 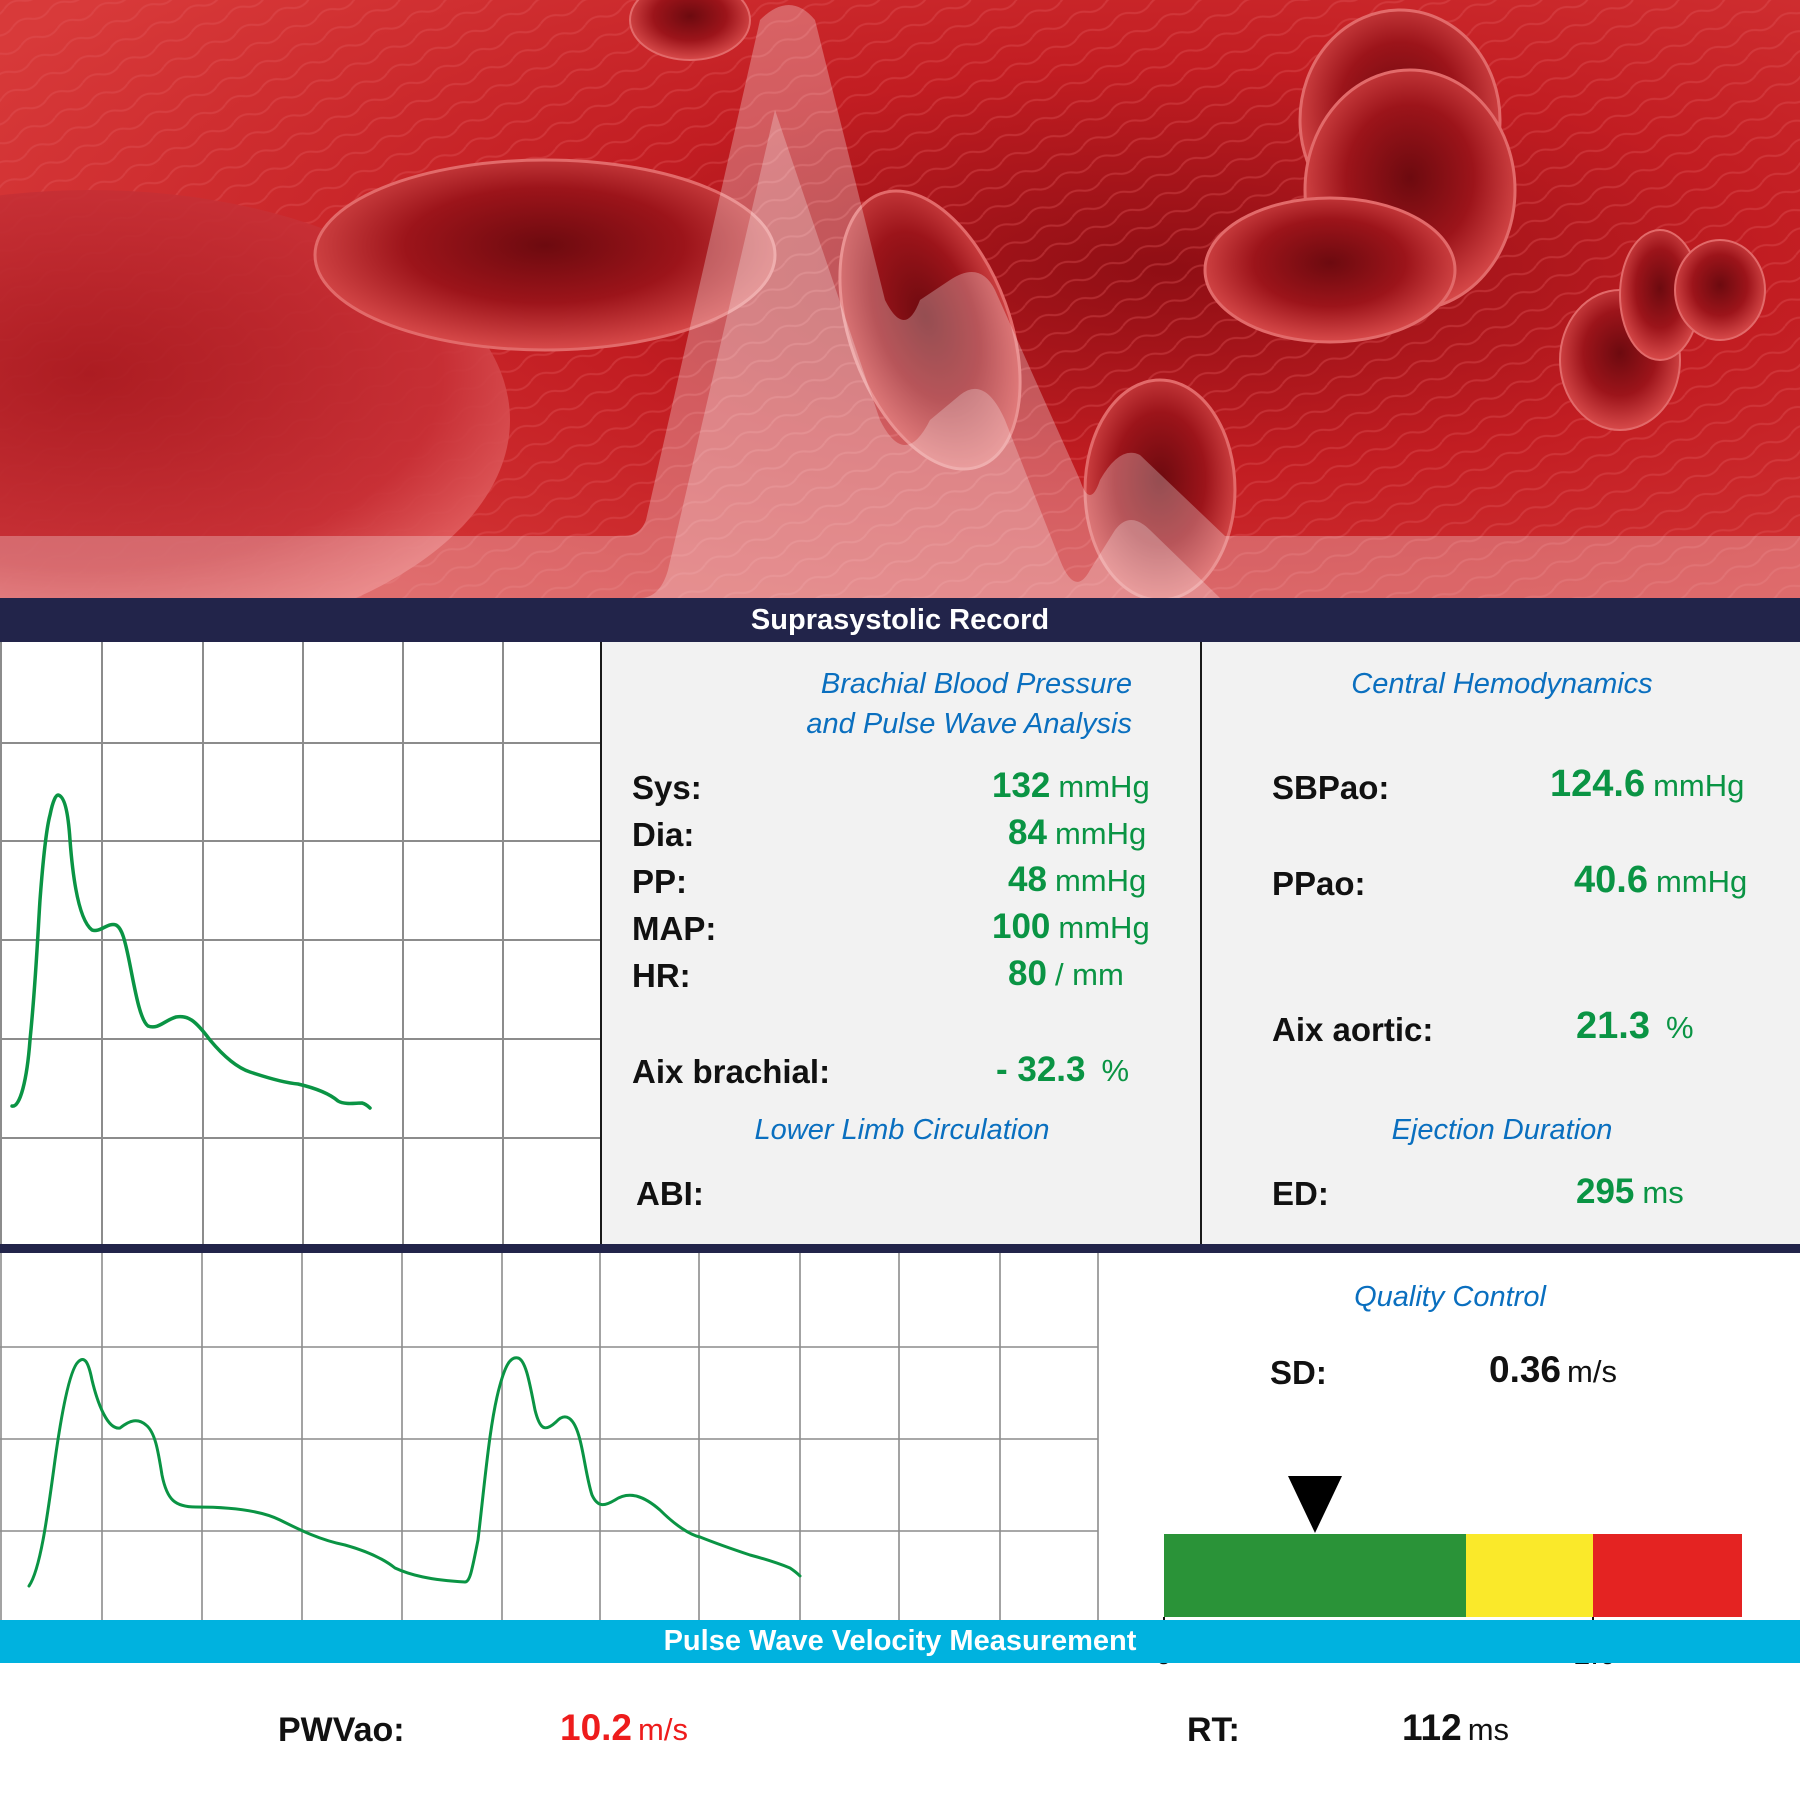 I want to click on sd-marker-triangle-icon, so click(x=1315, y=1504).